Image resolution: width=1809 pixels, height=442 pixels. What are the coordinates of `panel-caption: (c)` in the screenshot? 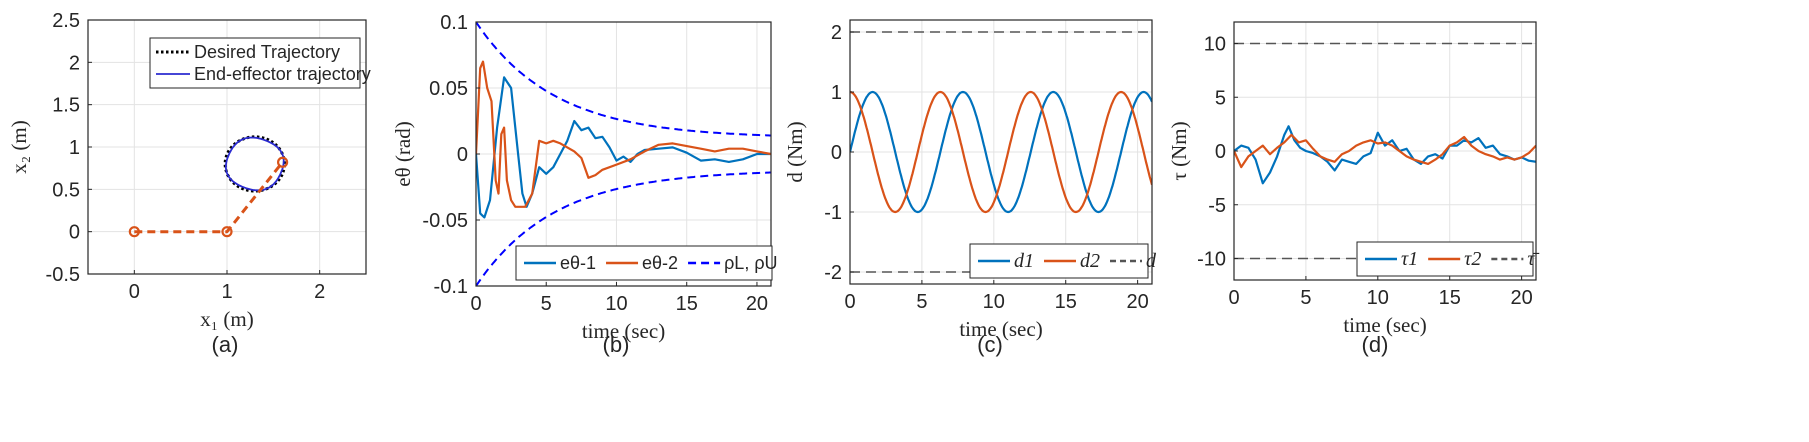 It's located at (990, 344).